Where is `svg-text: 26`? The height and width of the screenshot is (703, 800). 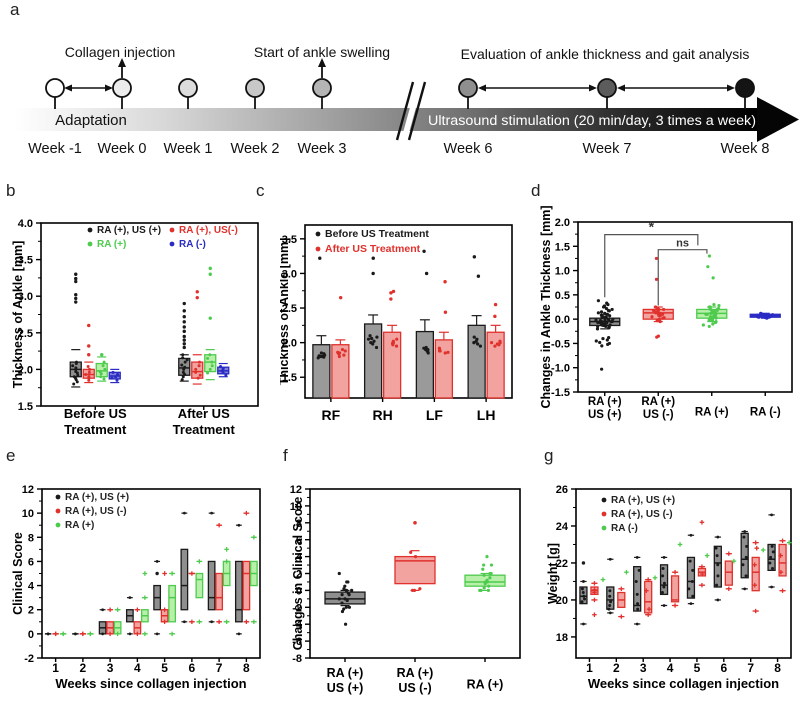
svg-text: 26 is located at coordinates (562, 490).